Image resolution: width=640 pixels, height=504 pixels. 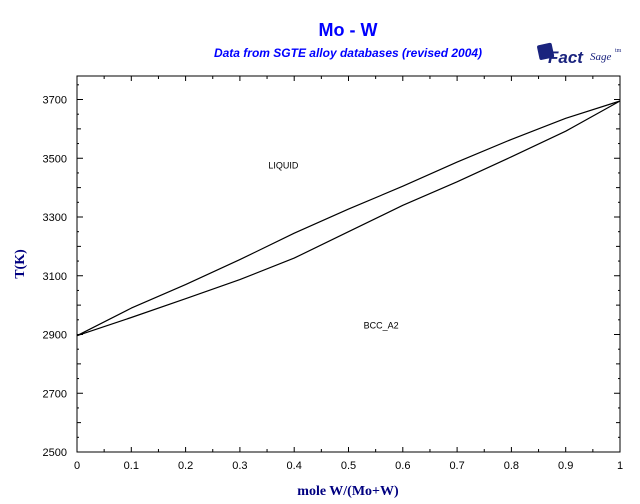 I want to click on factsage-logo: Fact Sage tm, so click(x=579, y=54).